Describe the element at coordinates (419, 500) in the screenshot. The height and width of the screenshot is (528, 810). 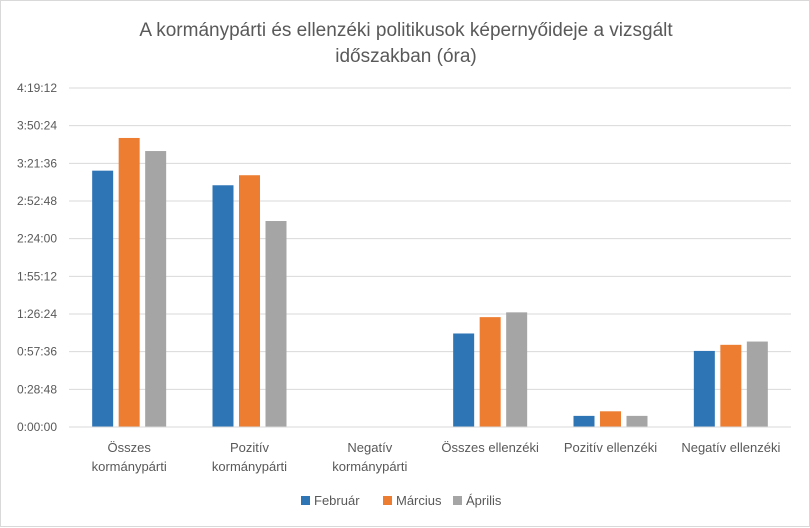
I see `legend-label: Március` at that location.